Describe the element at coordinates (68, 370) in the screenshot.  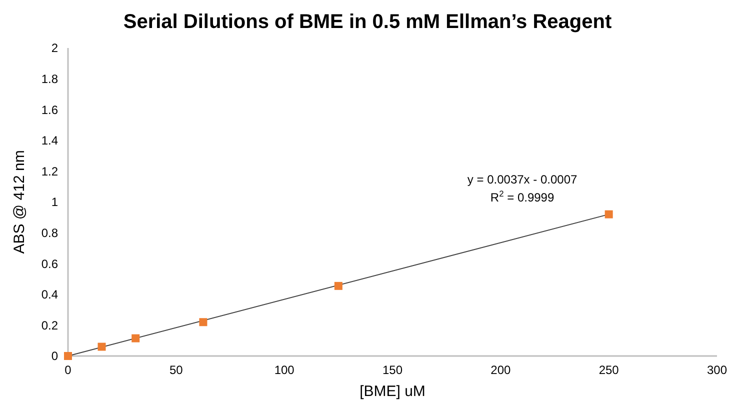
I see `x-tick-label: 0` at that location.